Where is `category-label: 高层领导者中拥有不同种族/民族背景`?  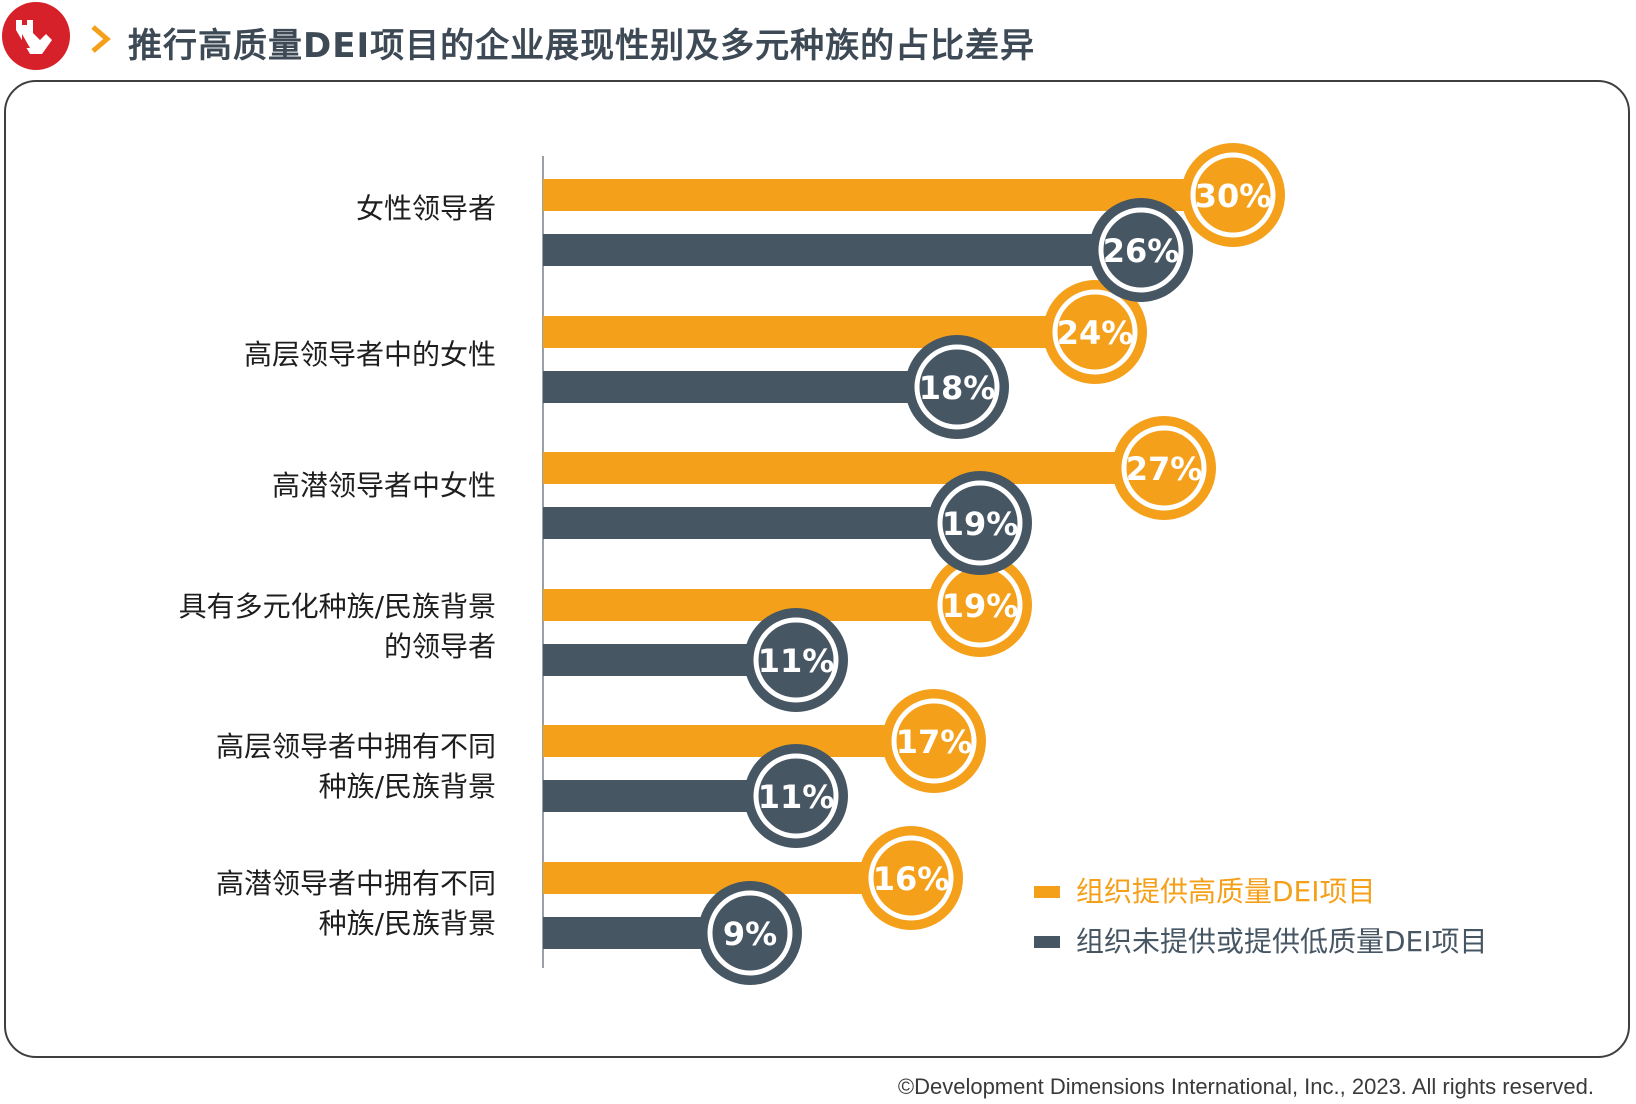
category-label: 高层领导者中拥有不同种族/民族背景 is located at coordinates (356, 767).